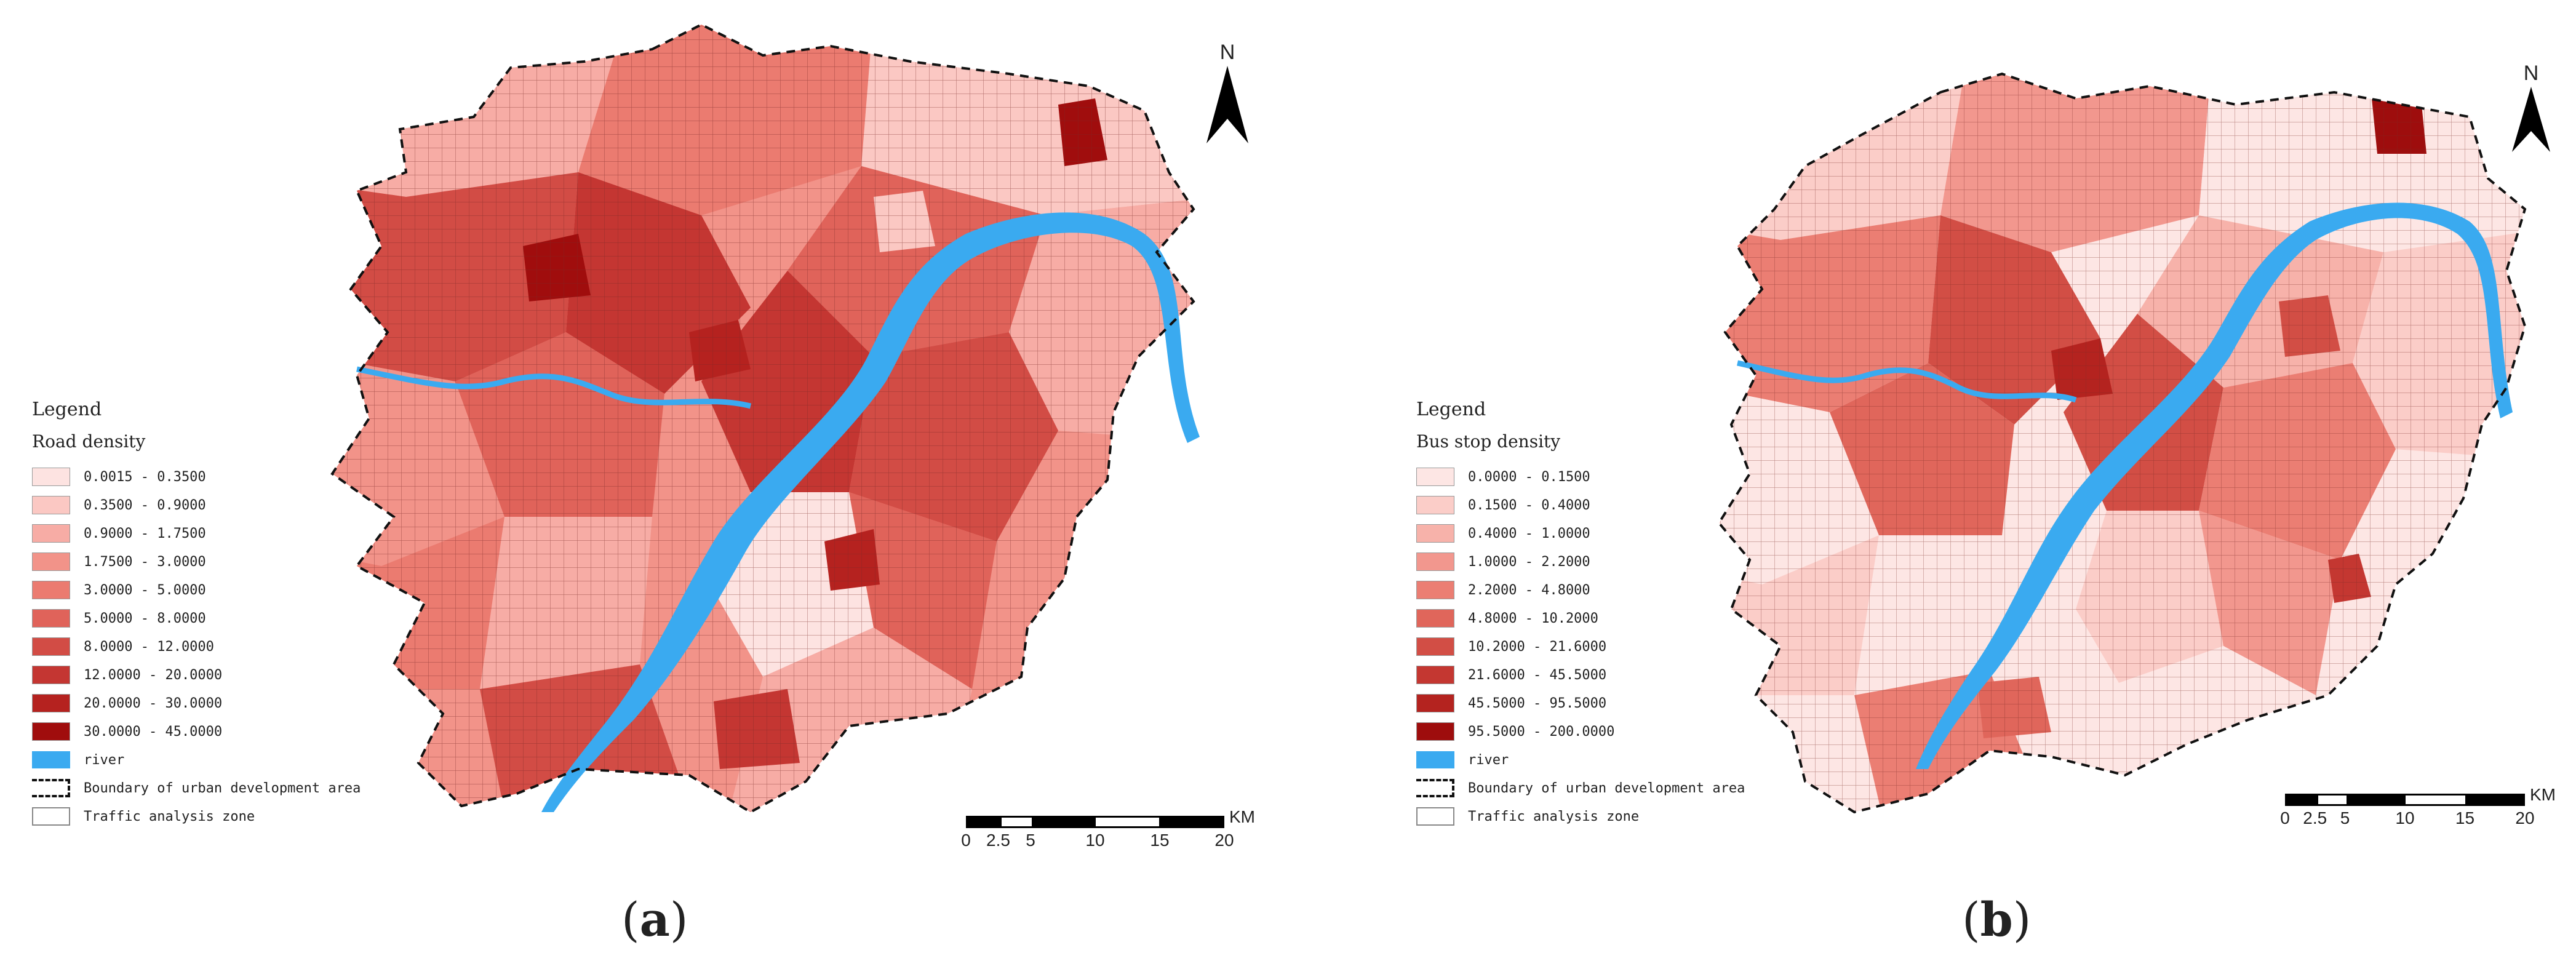 This screenshot has width=2576, height=977. Describe the element at coordinates (1997, 919) in the screenshot. I see `caption: (b)` at that location.